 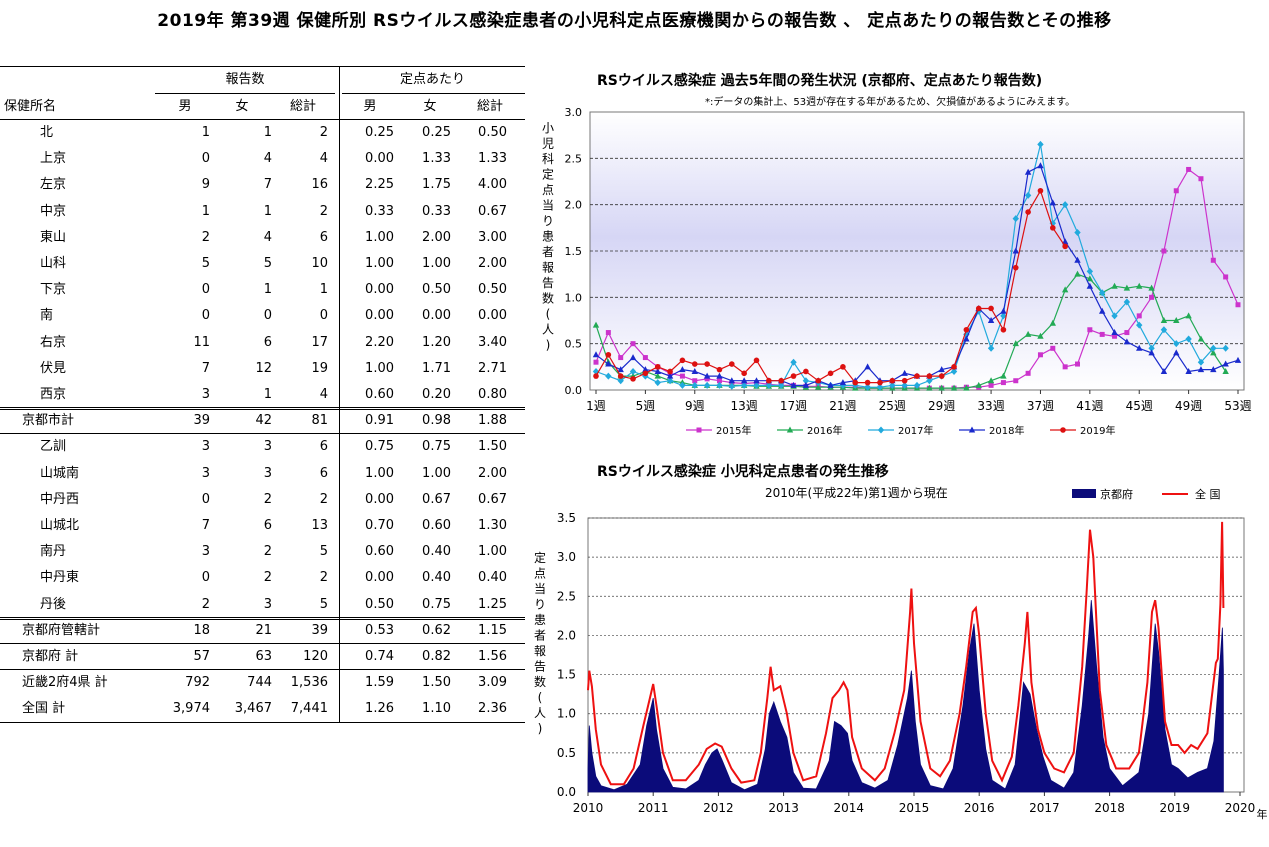 I want to click on row-value: 1, so click(x=205, y=132).